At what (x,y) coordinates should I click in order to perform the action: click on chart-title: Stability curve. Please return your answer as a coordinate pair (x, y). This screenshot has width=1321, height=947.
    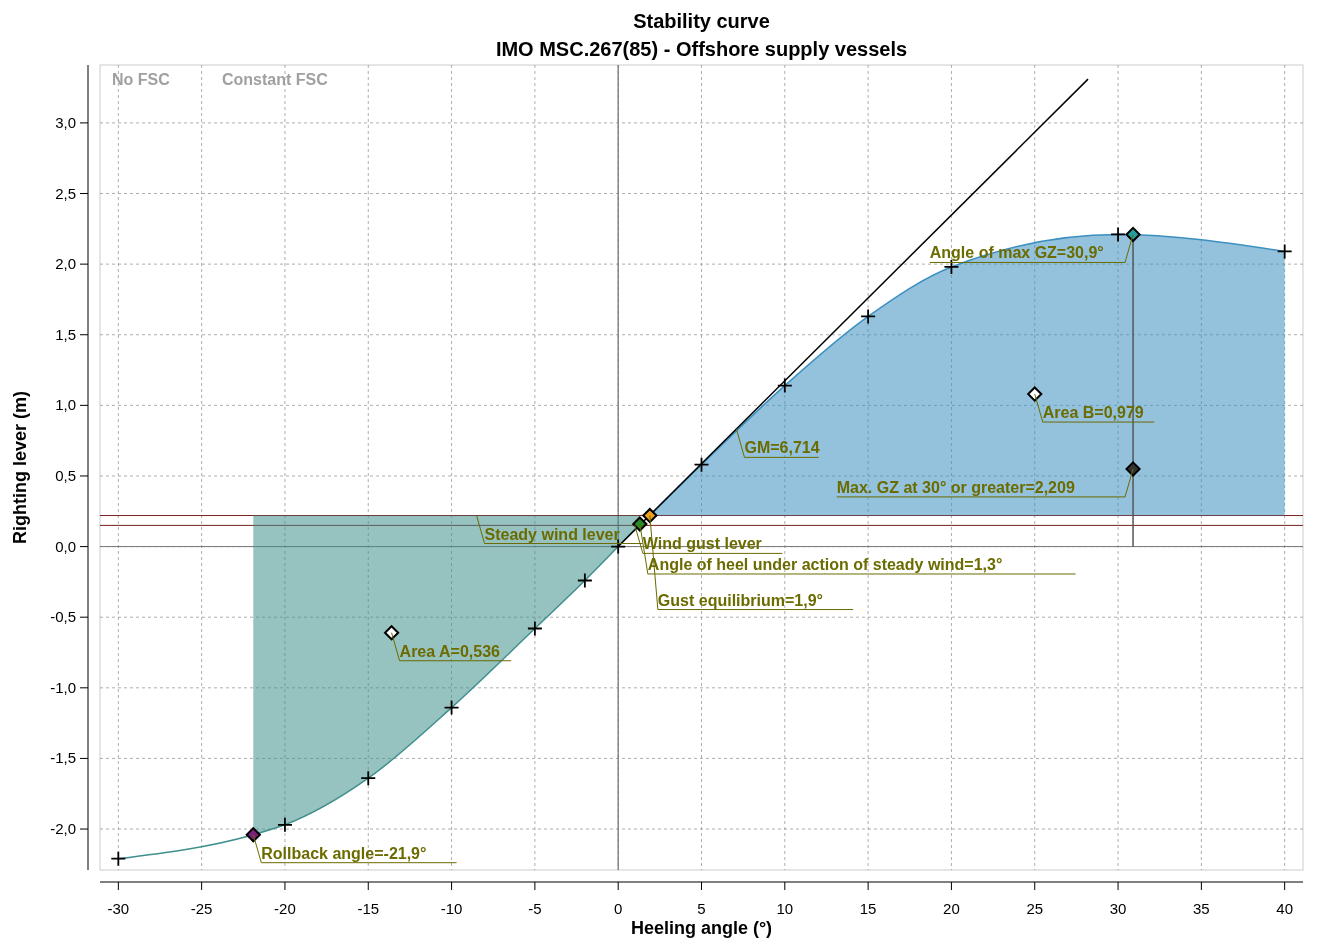
    Looking at the image, I should click on (701, 21).